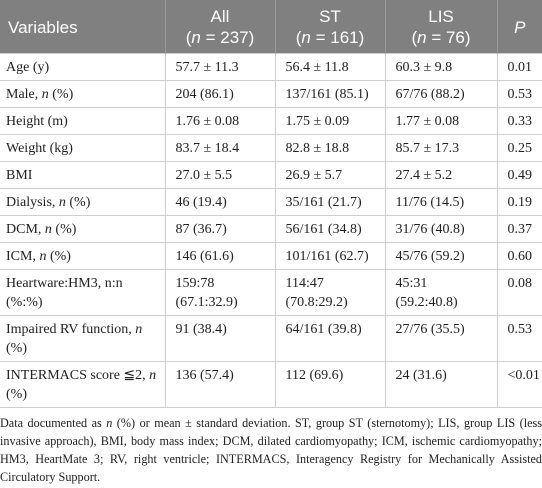 This screenshot has height=488, width=542. What do you see at coordinates (430, 329) in the screenshot?
I see `text-segment: 27/76 (35.5)` at bounding box center [430, 329].